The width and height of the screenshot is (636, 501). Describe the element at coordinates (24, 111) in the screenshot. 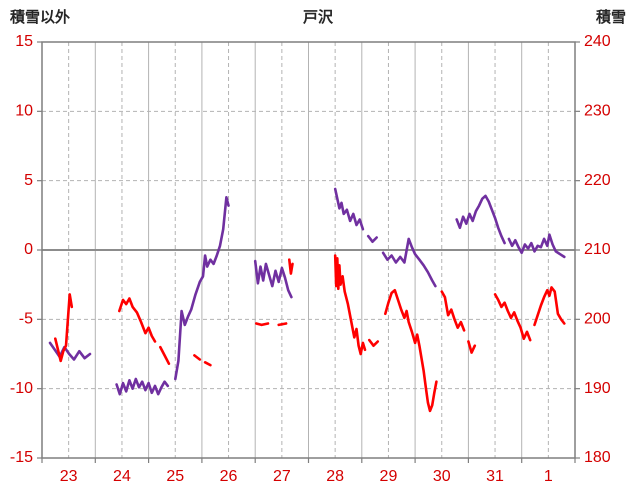

I see `y-tick-label-left: 10` at that location.